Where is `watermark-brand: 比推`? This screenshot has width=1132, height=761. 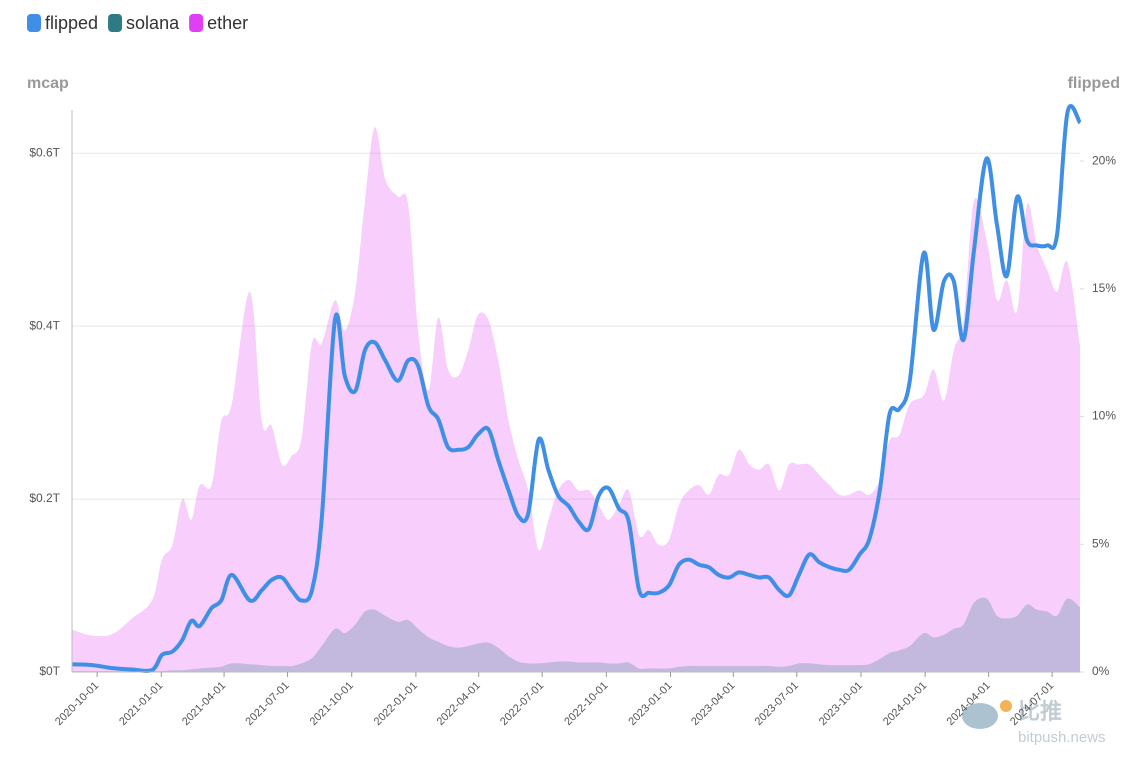 watermark-brand: 比推 is located at coordinates (1040, 711).